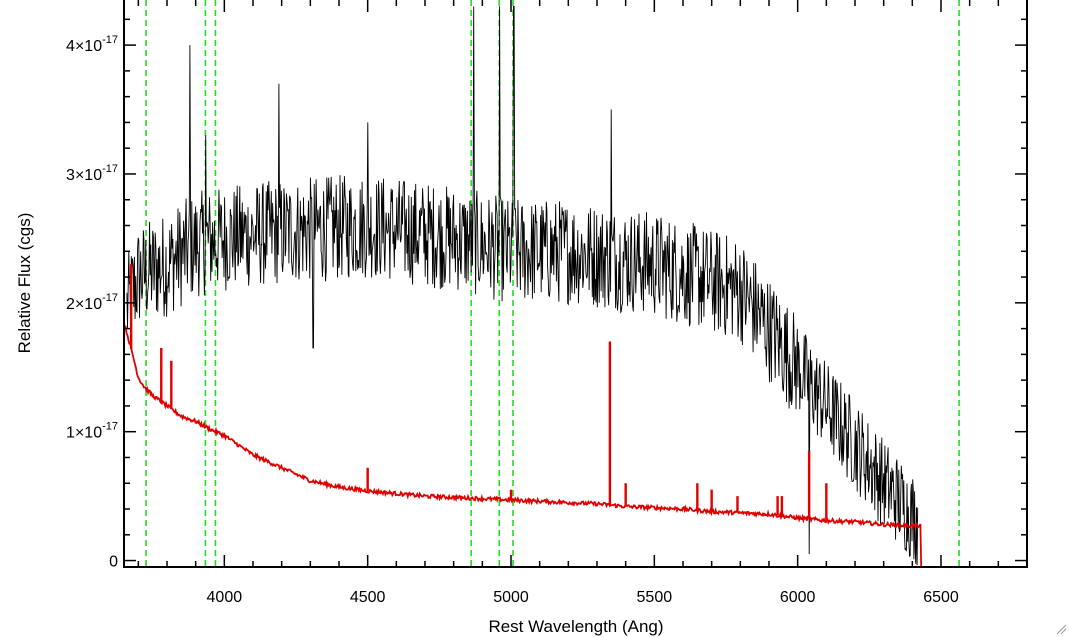 Image resolution: width=1069 pixels, height=637 pixels. What do you see at coordinates (24, 283) in the screenshot?
I see `y-axis-title: Relative Flux (cgs)` at bounding box center [24, 283].